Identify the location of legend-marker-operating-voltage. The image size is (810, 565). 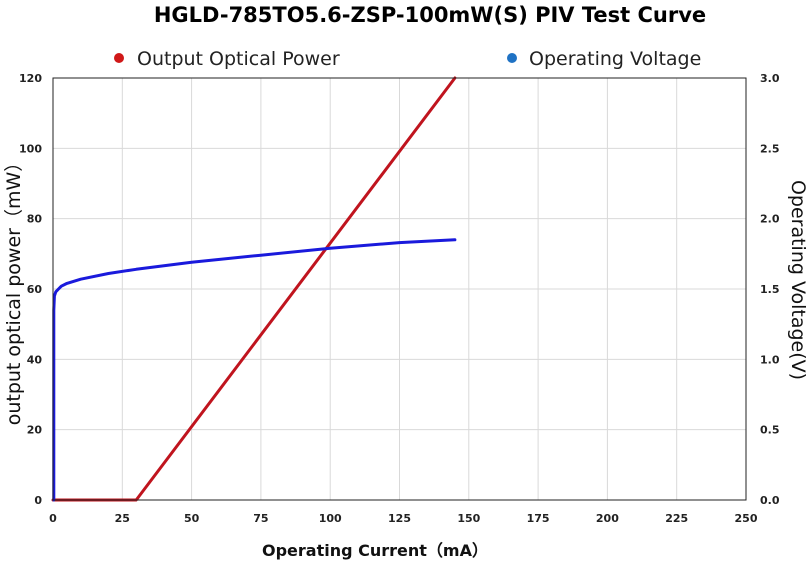
(512, 58).